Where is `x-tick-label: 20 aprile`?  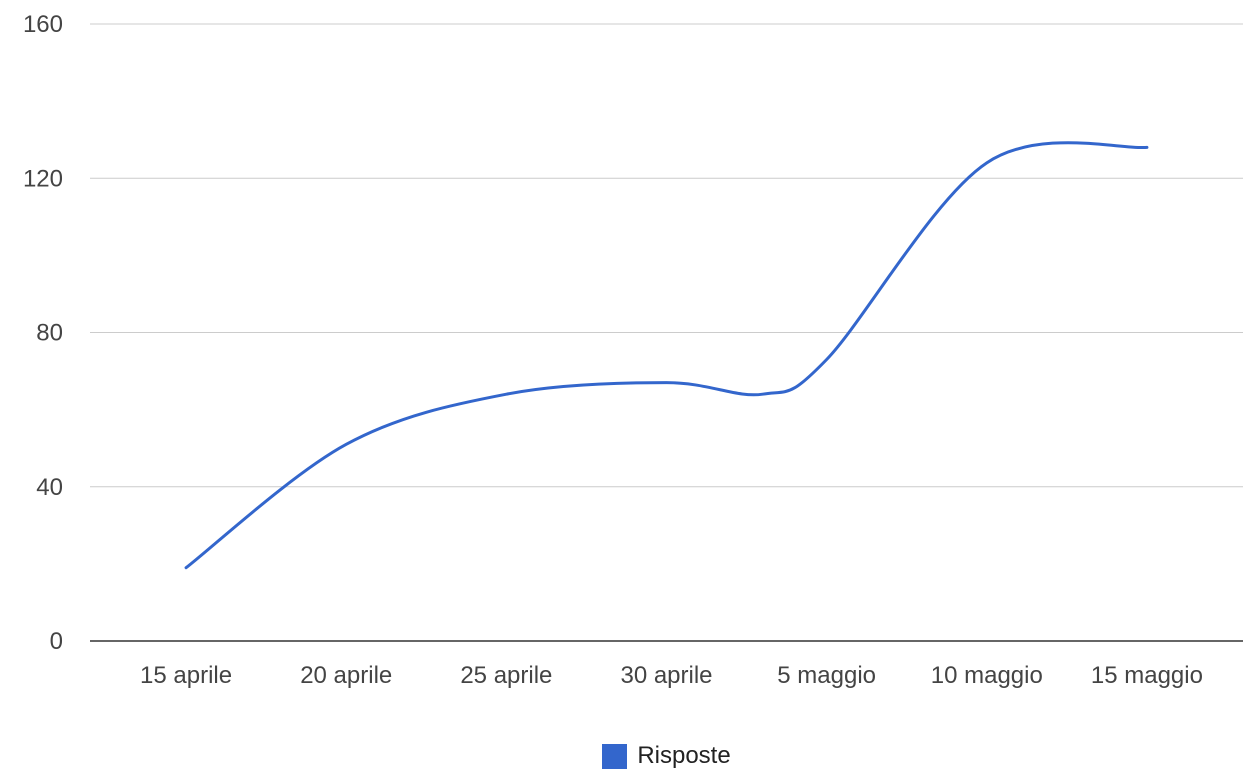 x-tick-label: 20 aprile is located at coordinates (346, 675).